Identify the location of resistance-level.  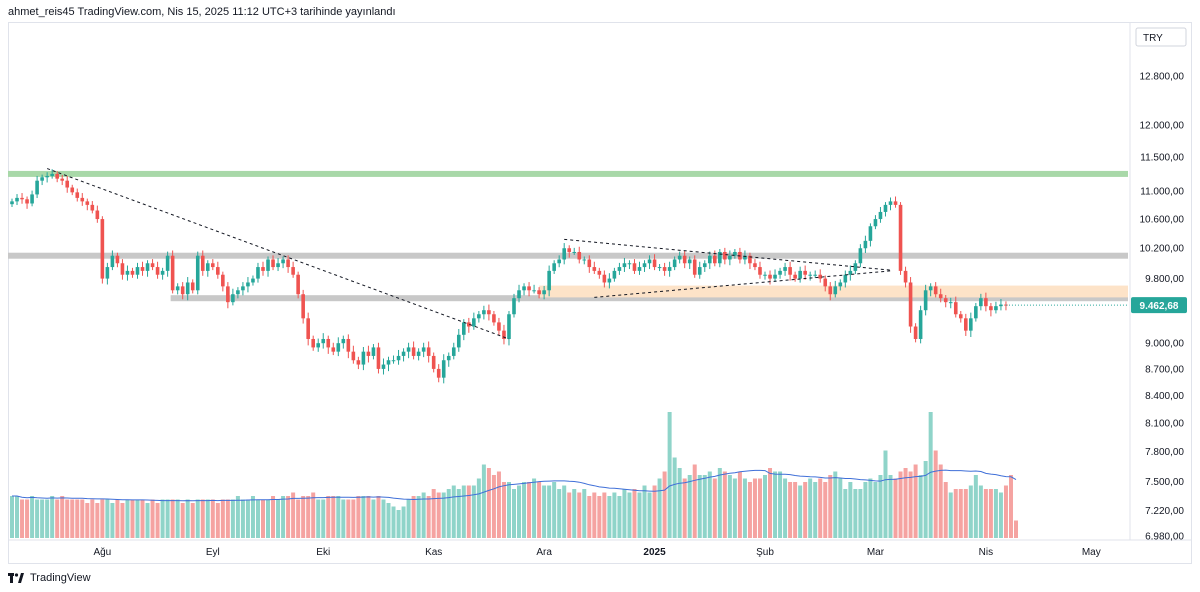
(568, 173).